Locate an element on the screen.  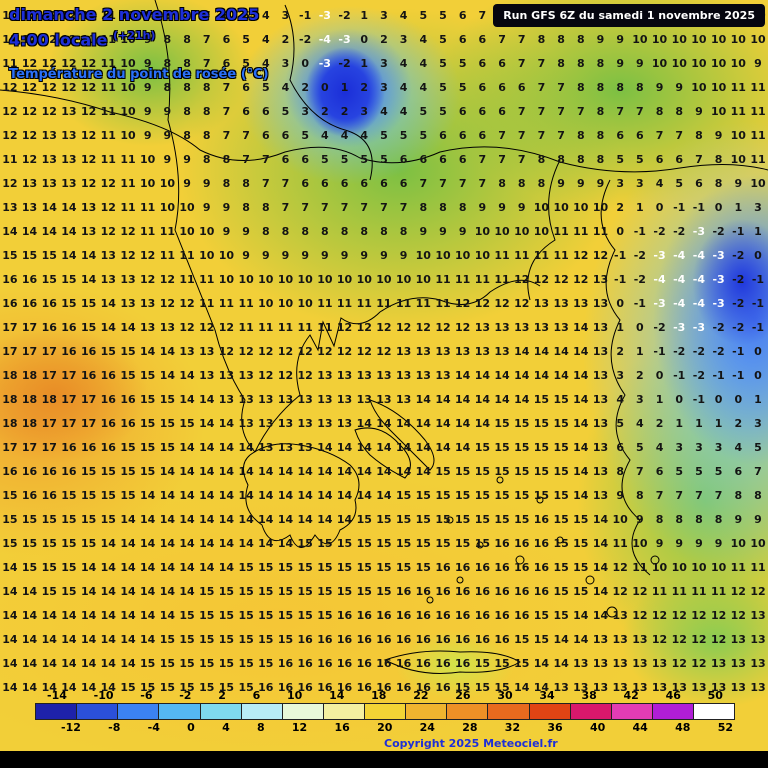
temp-value: 5 is located at coordinates (679, 471).